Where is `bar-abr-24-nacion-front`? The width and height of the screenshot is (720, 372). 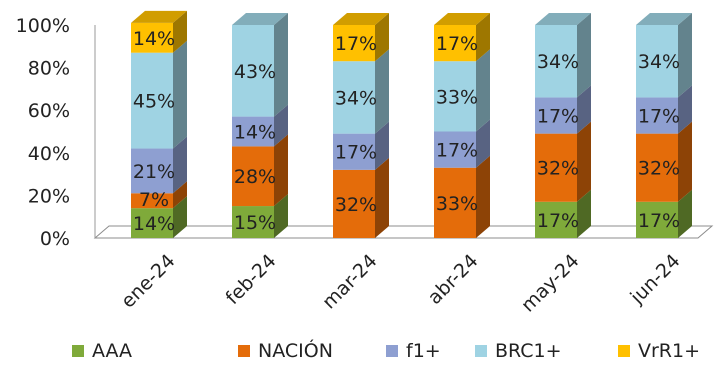
bar-abr-24-nacion-front is located at coordinates (455, 202).